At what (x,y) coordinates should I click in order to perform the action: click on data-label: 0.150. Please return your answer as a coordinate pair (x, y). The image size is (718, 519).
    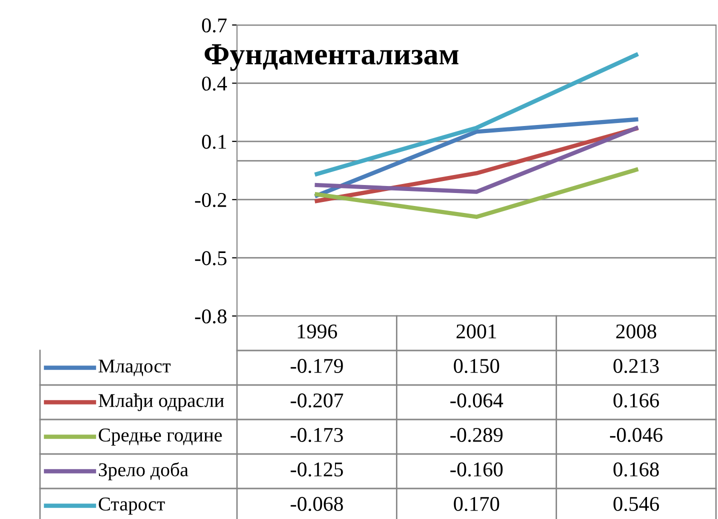
    Looking at the image, I should click on (477, 366).